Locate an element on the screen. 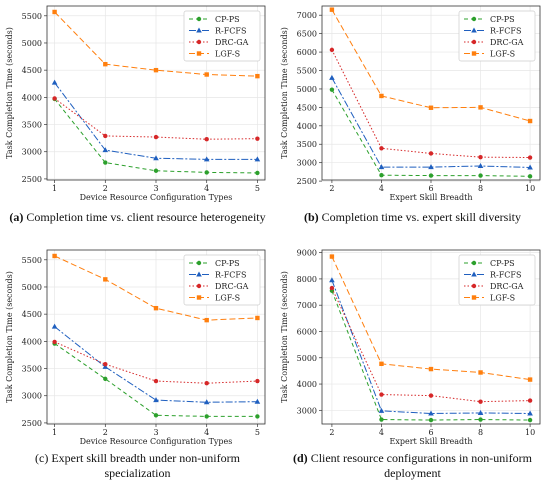 The height and width of the screenshot is (488, 550). x-tick-label: 10 is located at coordinates (530, 188).